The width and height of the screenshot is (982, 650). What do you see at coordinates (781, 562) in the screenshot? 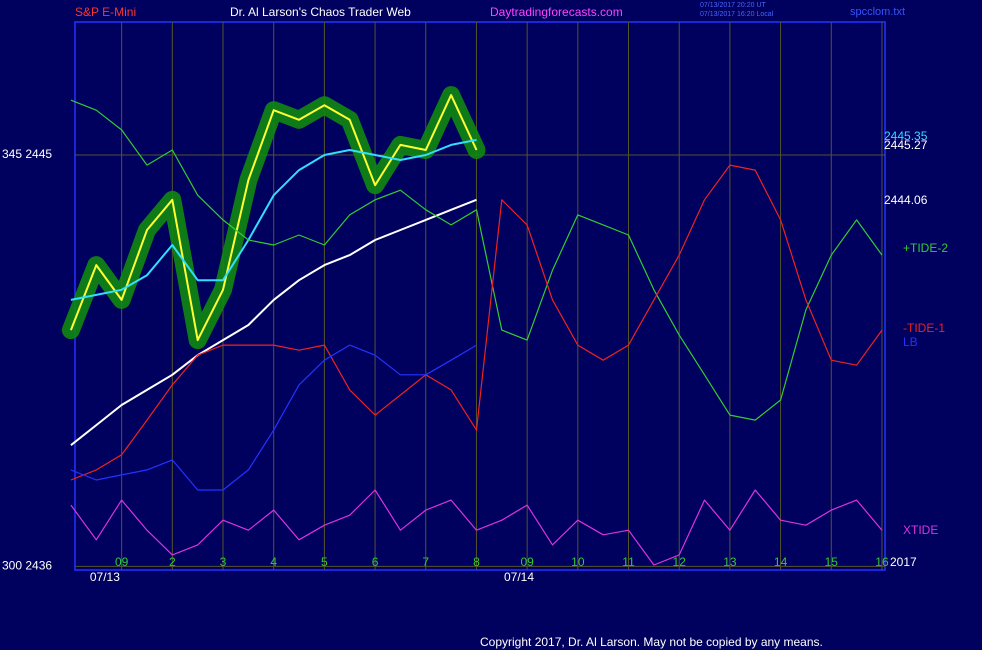
I see `x-tick-label: 14` at bounding box center [781, 562].